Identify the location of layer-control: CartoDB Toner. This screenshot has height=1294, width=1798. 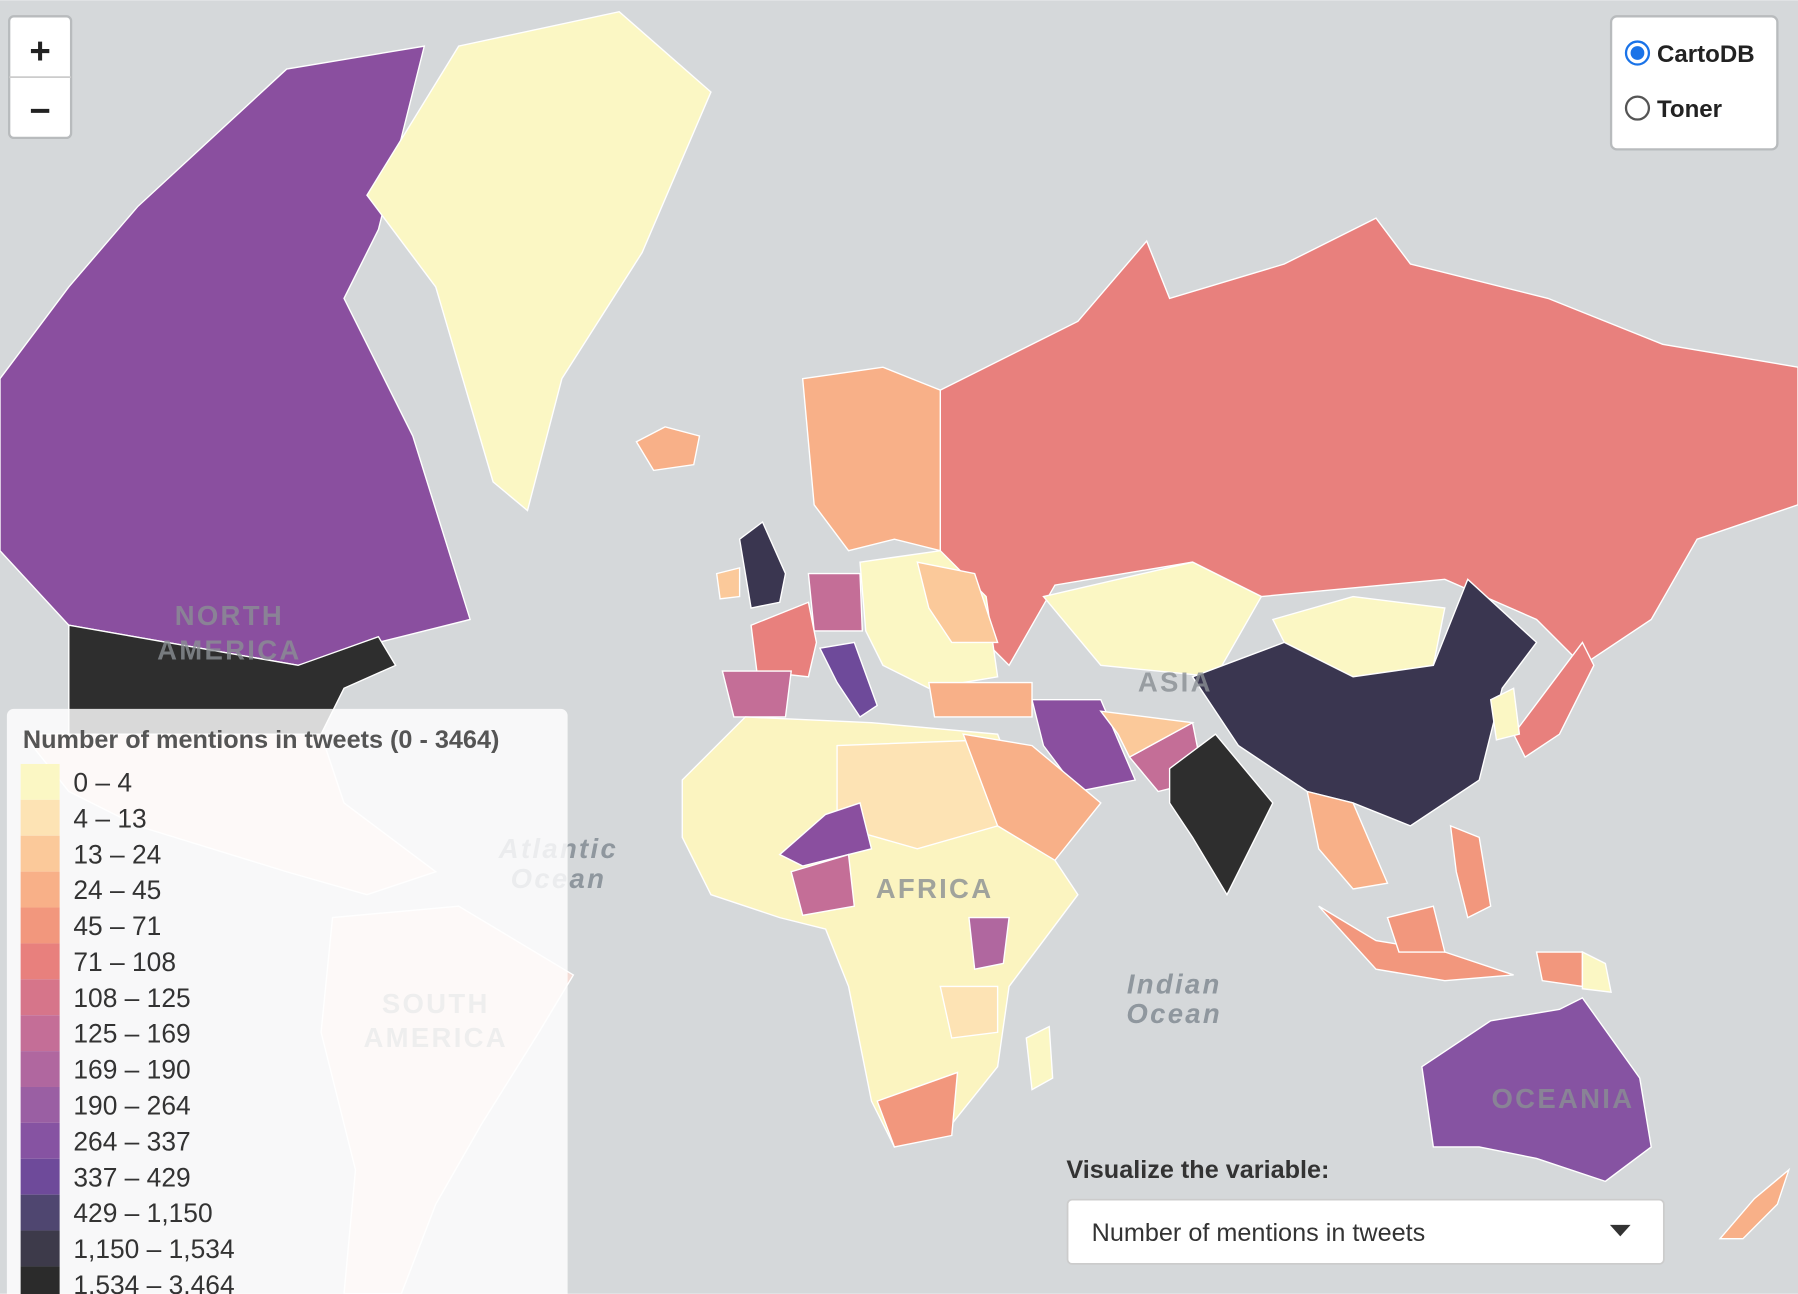
(1694, 83).